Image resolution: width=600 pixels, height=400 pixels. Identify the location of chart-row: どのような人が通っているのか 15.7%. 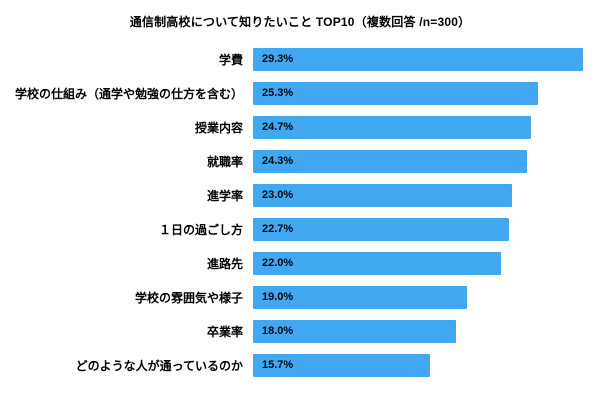
(300, 365).